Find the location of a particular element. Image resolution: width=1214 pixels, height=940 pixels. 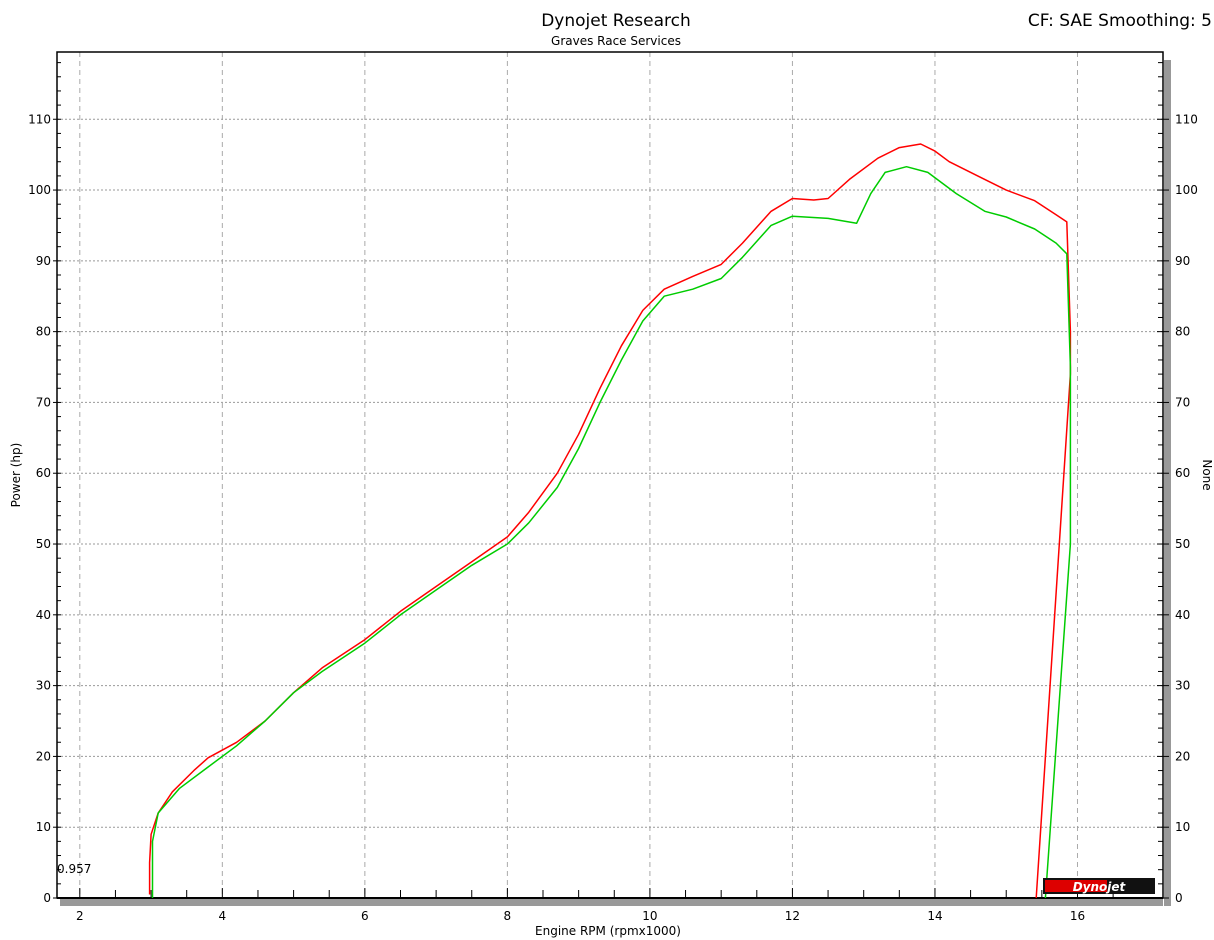

x-axis-bar is located at coordinates (611, 902).